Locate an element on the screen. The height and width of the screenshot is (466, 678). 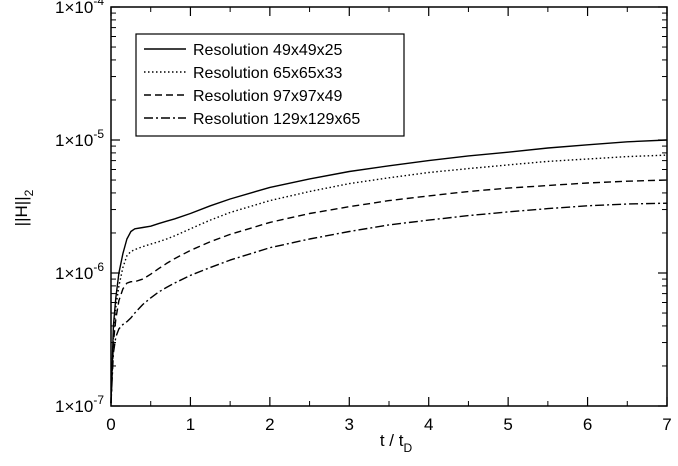
legend-label-1: Resolution 49x49x25 is located at coordinates (268, 50).